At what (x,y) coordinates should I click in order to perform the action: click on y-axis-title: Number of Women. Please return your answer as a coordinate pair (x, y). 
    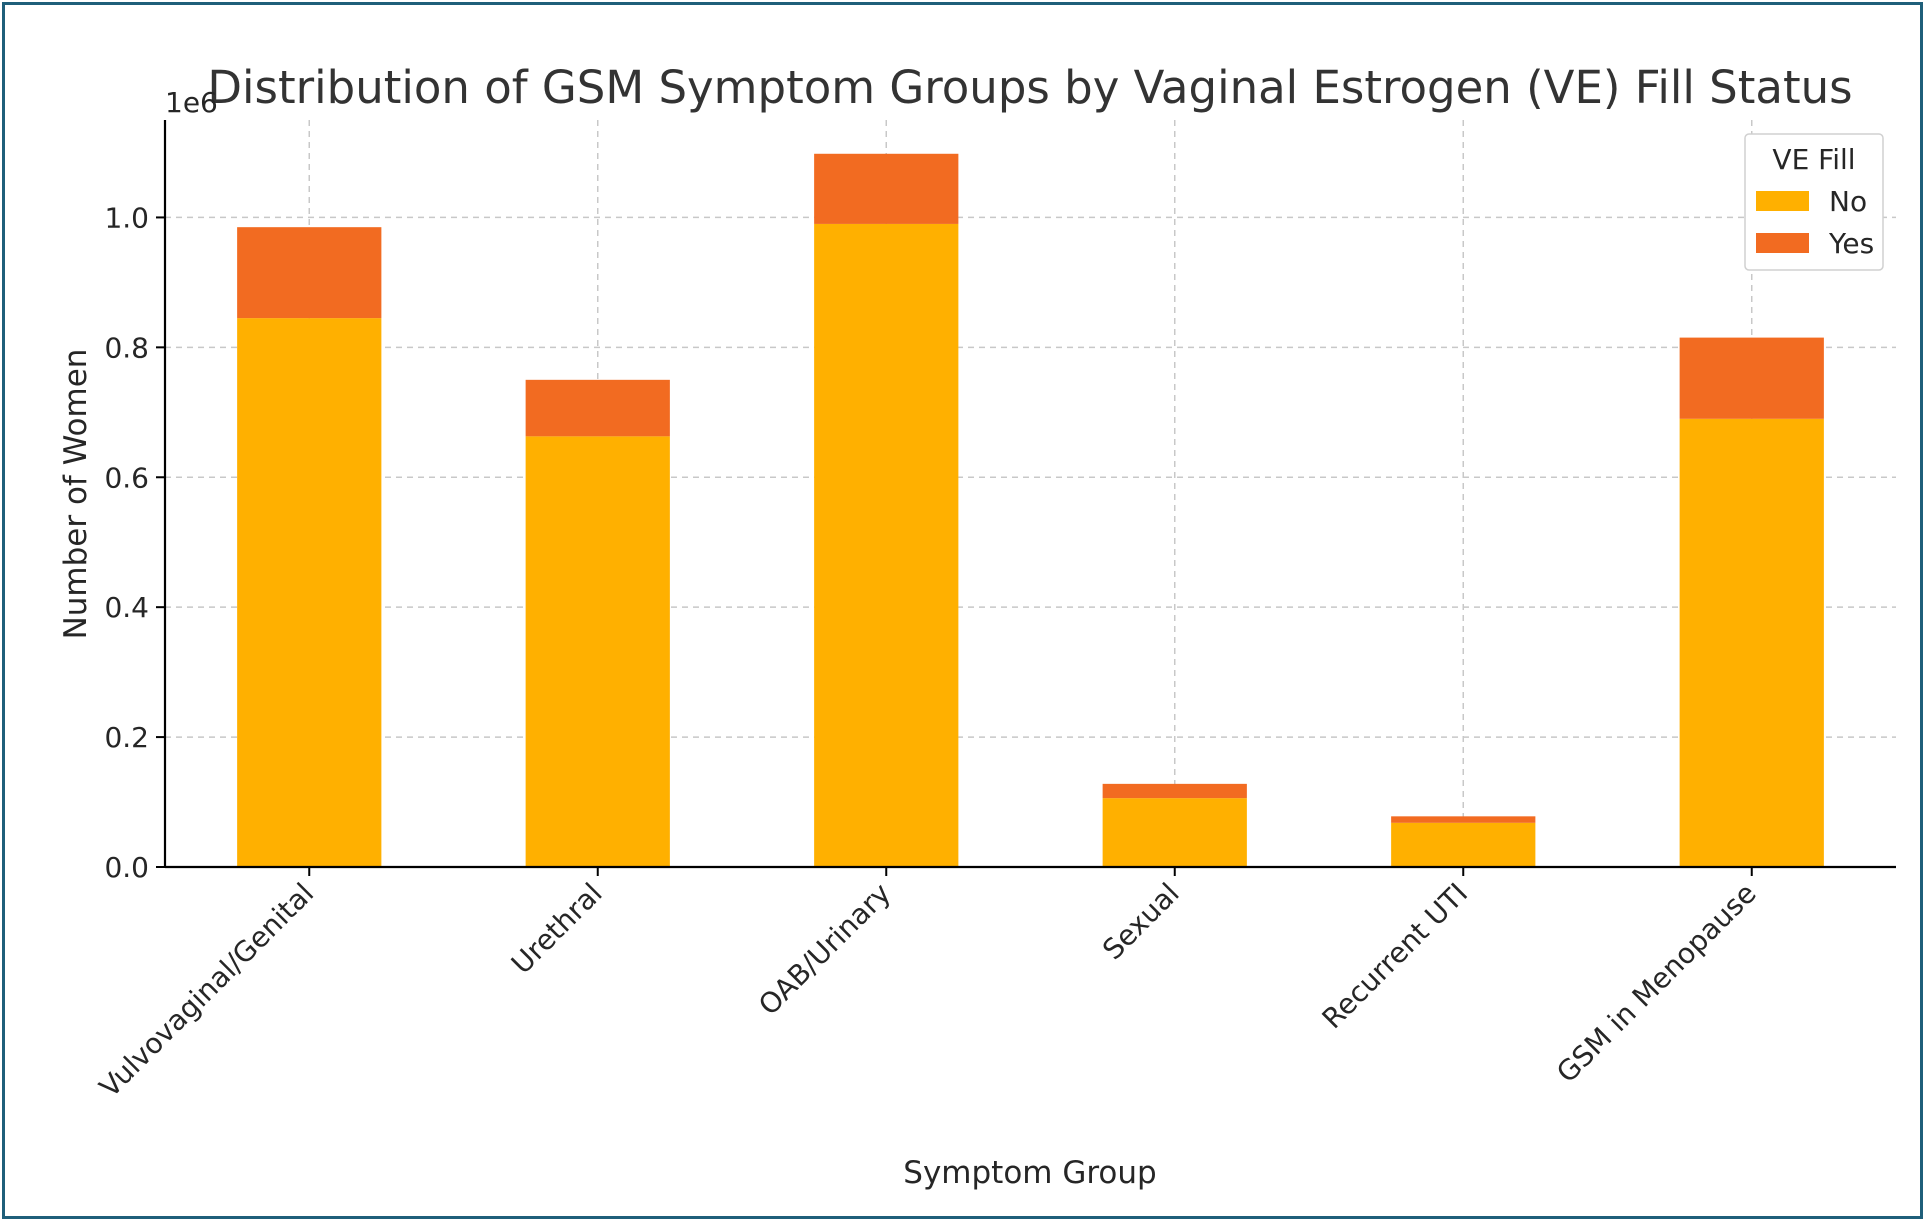
    Looking at the image, I should click on (76, 494).